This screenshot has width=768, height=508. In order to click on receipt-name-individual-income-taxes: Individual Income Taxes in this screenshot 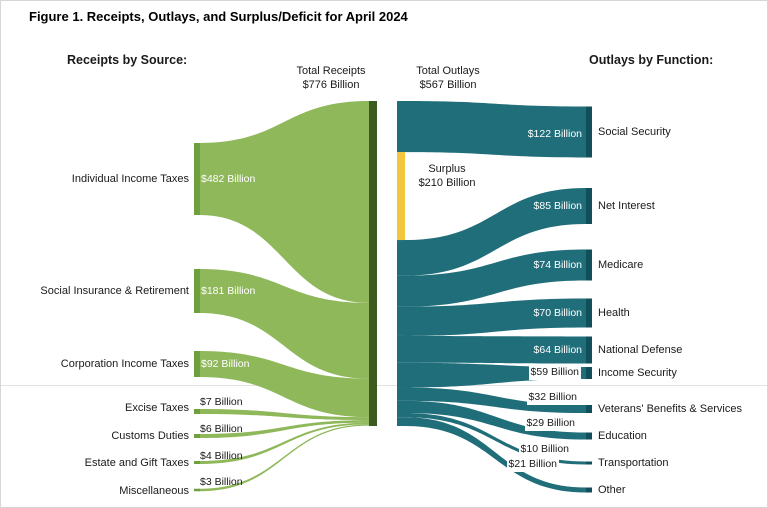, I will do `click(130, 179)`.